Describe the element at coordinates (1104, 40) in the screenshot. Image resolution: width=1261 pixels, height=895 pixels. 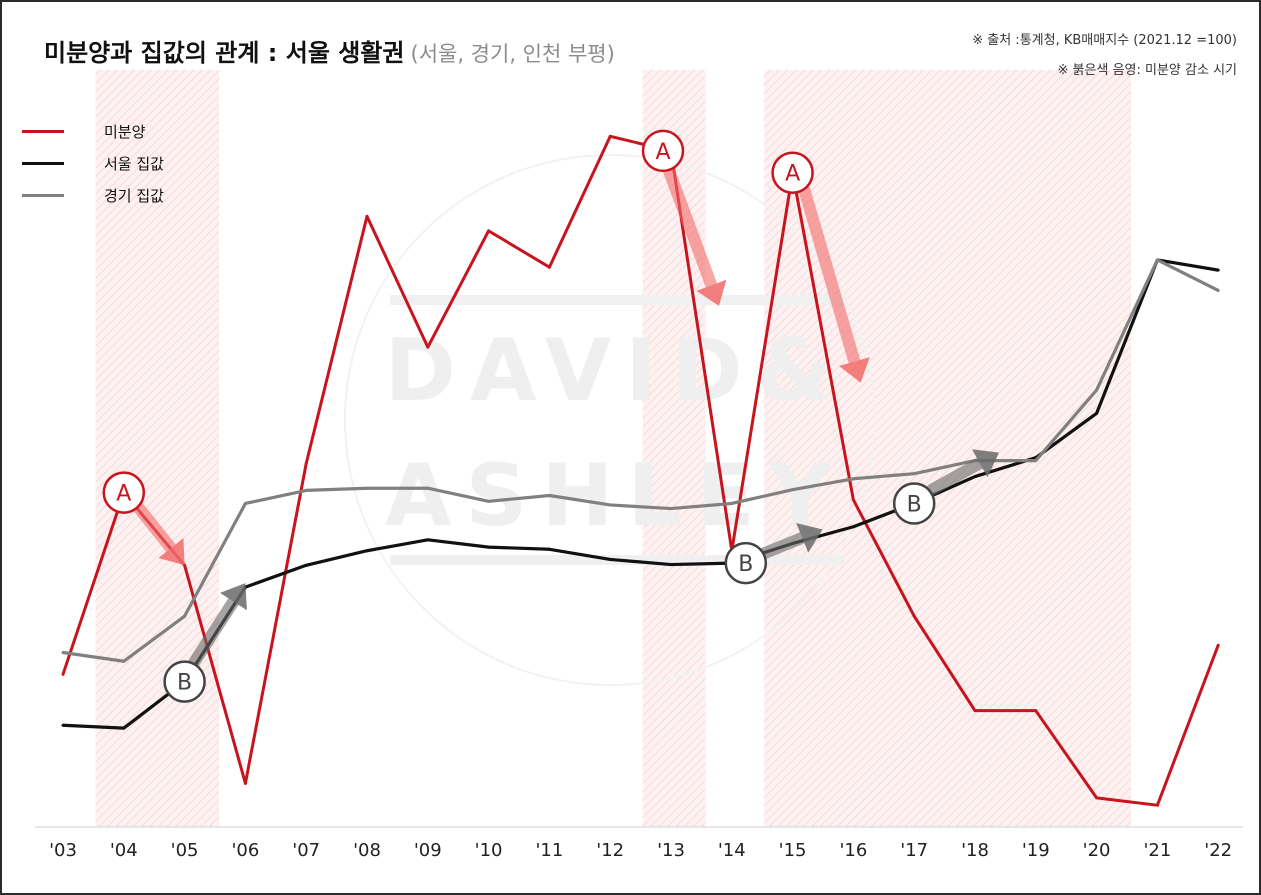
I see `source-note: ※ 출처 :통계청, KB매매지수 (2021.12 =100)` at that location.